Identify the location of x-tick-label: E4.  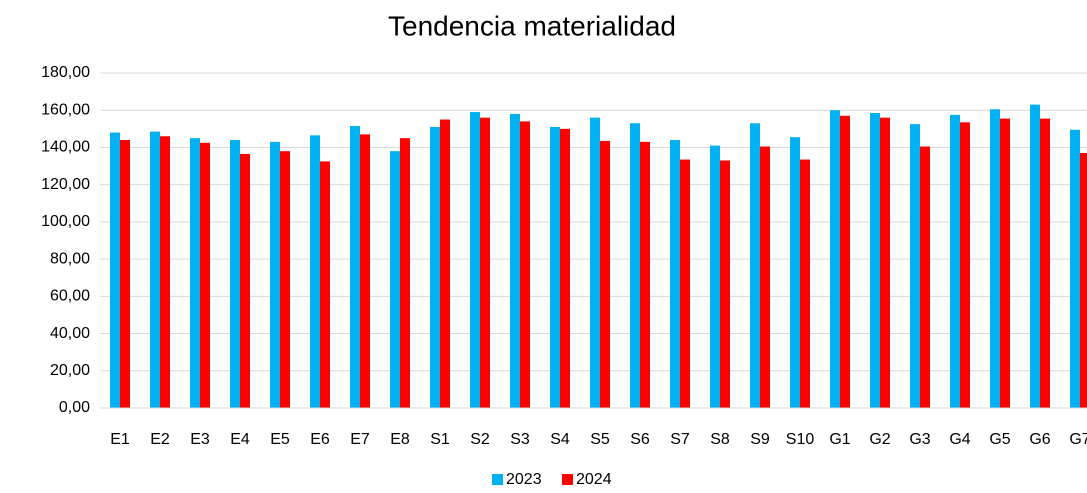
(240, 439).